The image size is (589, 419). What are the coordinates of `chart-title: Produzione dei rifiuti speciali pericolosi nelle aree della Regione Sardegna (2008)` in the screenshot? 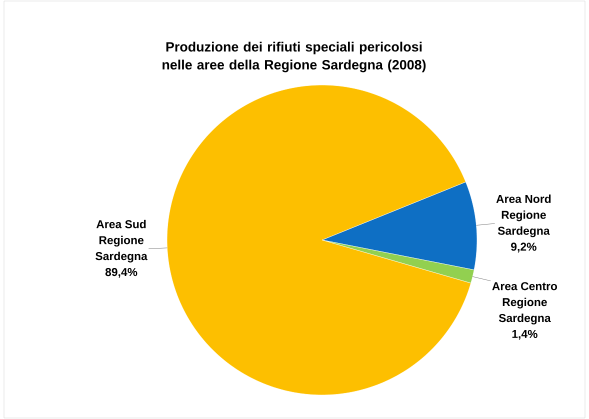 It's located at (294, 57).